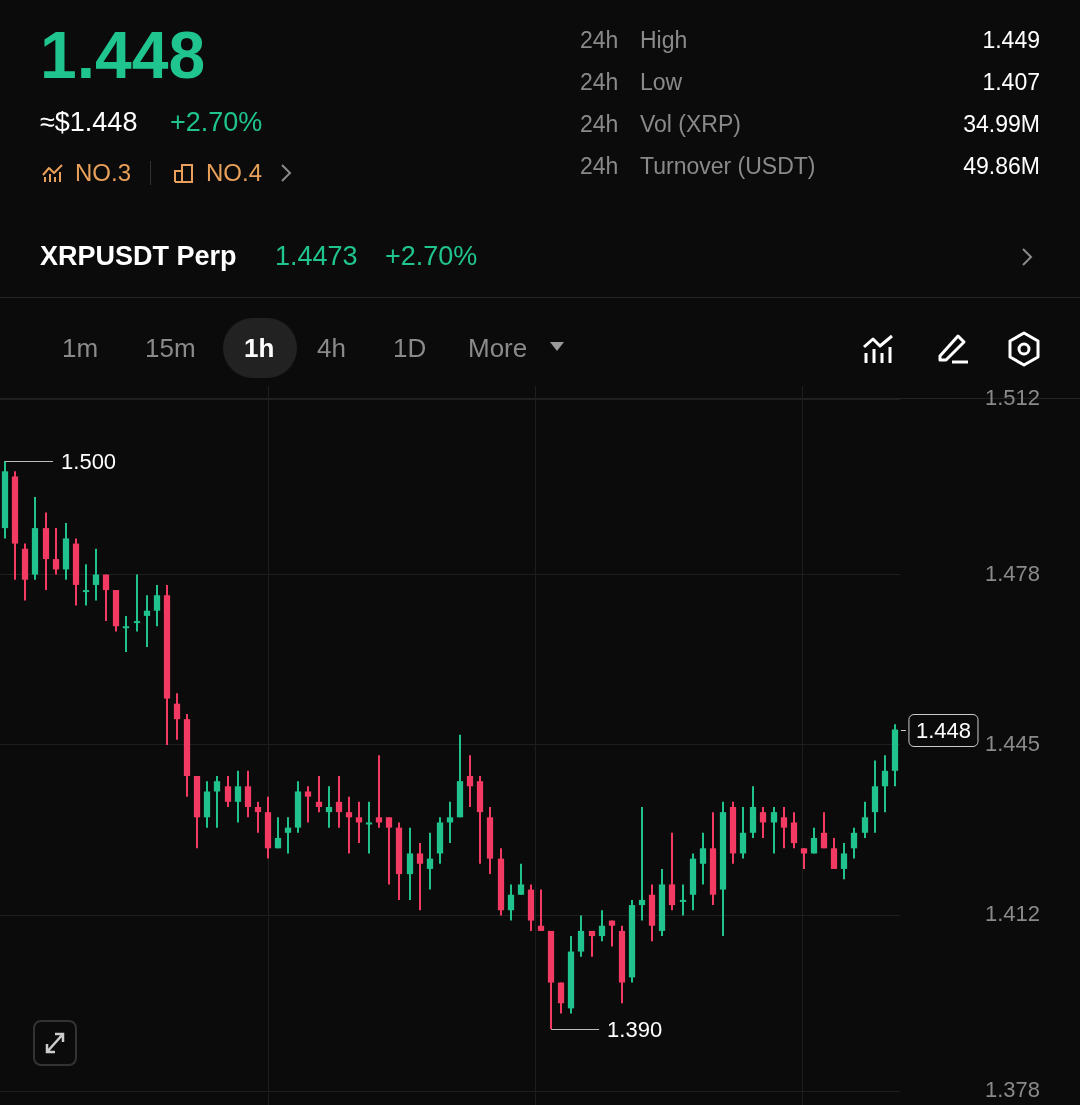 The image size is (1080, 1105). Describe the element at coordinates (138, 256) in the screenshot. I see `text: XRPUSDT Perp` at that location.